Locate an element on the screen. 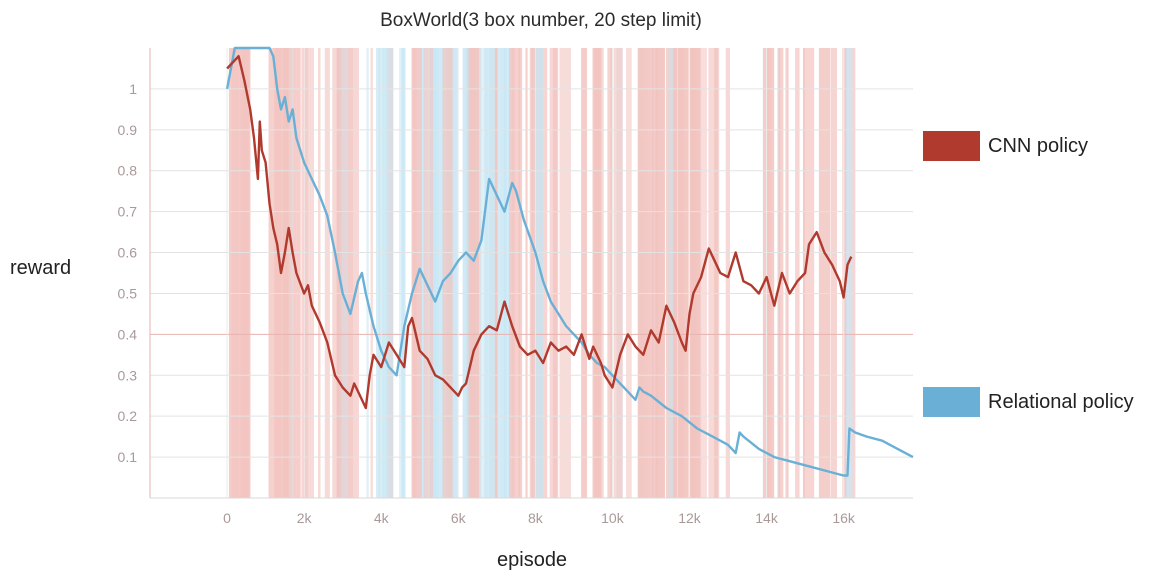  x-tick-label: 16k is located at coordinates (844, 518).